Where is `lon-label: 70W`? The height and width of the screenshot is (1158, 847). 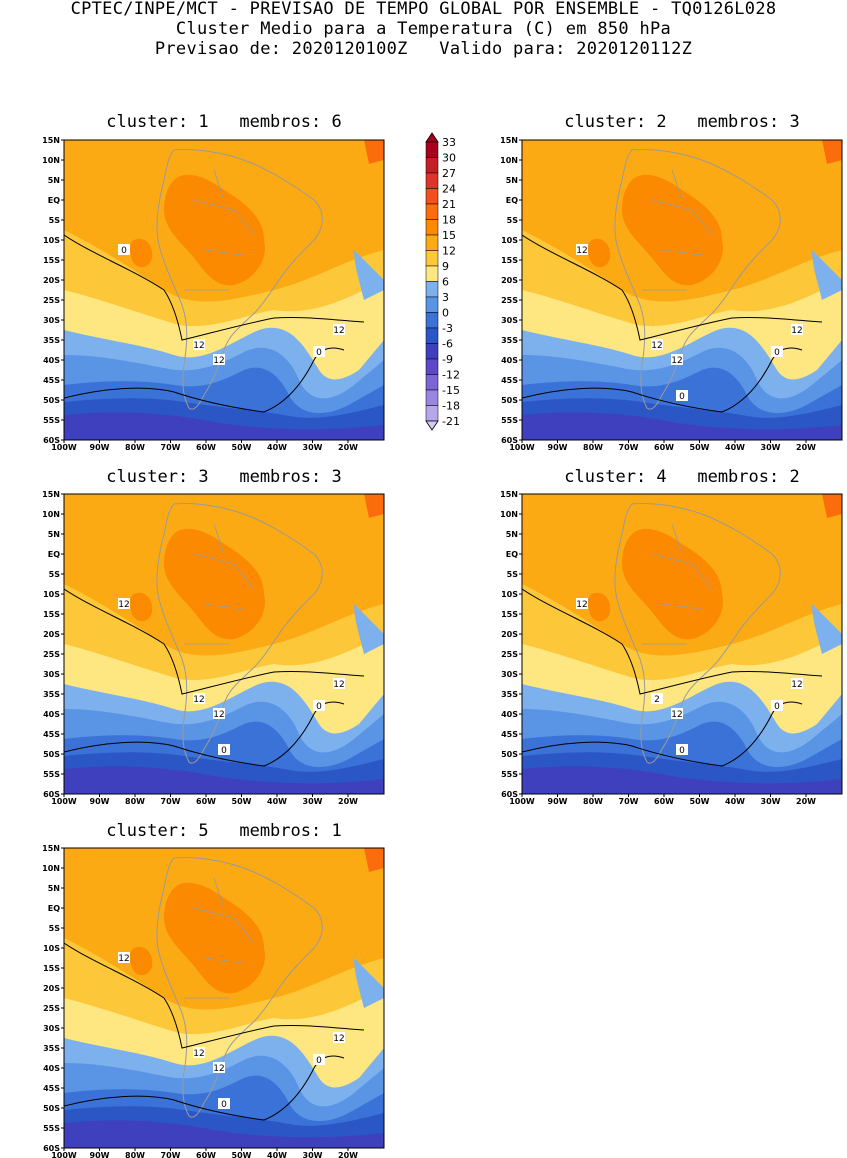 lon-label: 70W is located at coordinates (171, 447).